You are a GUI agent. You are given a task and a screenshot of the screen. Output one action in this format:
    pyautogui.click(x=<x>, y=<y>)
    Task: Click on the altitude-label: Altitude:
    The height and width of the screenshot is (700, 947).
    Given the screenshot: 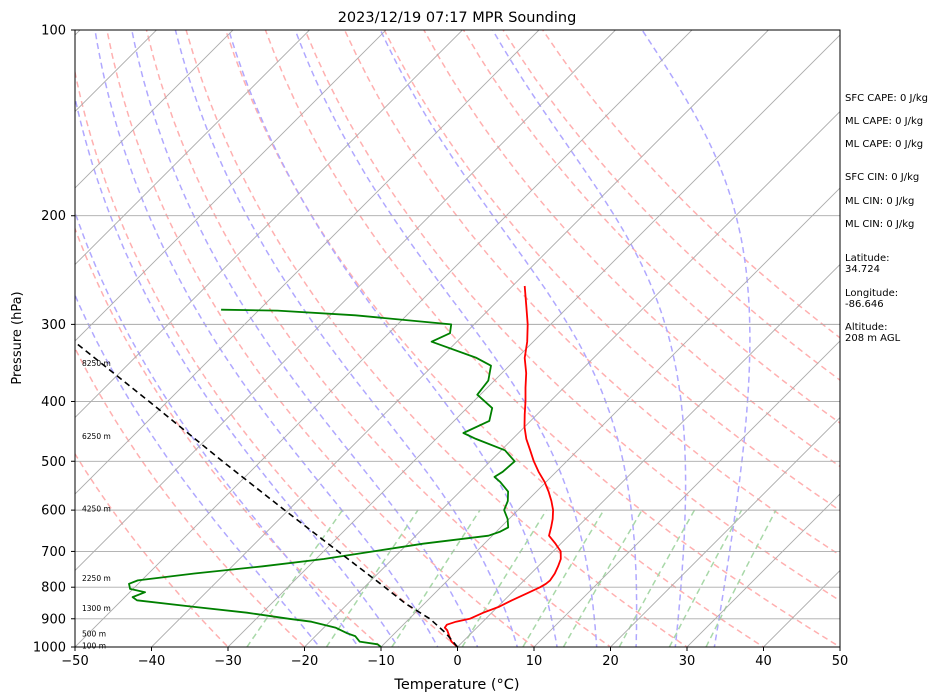 What is the action you would take?
    pyautogui.click(x=866, y=327)
    